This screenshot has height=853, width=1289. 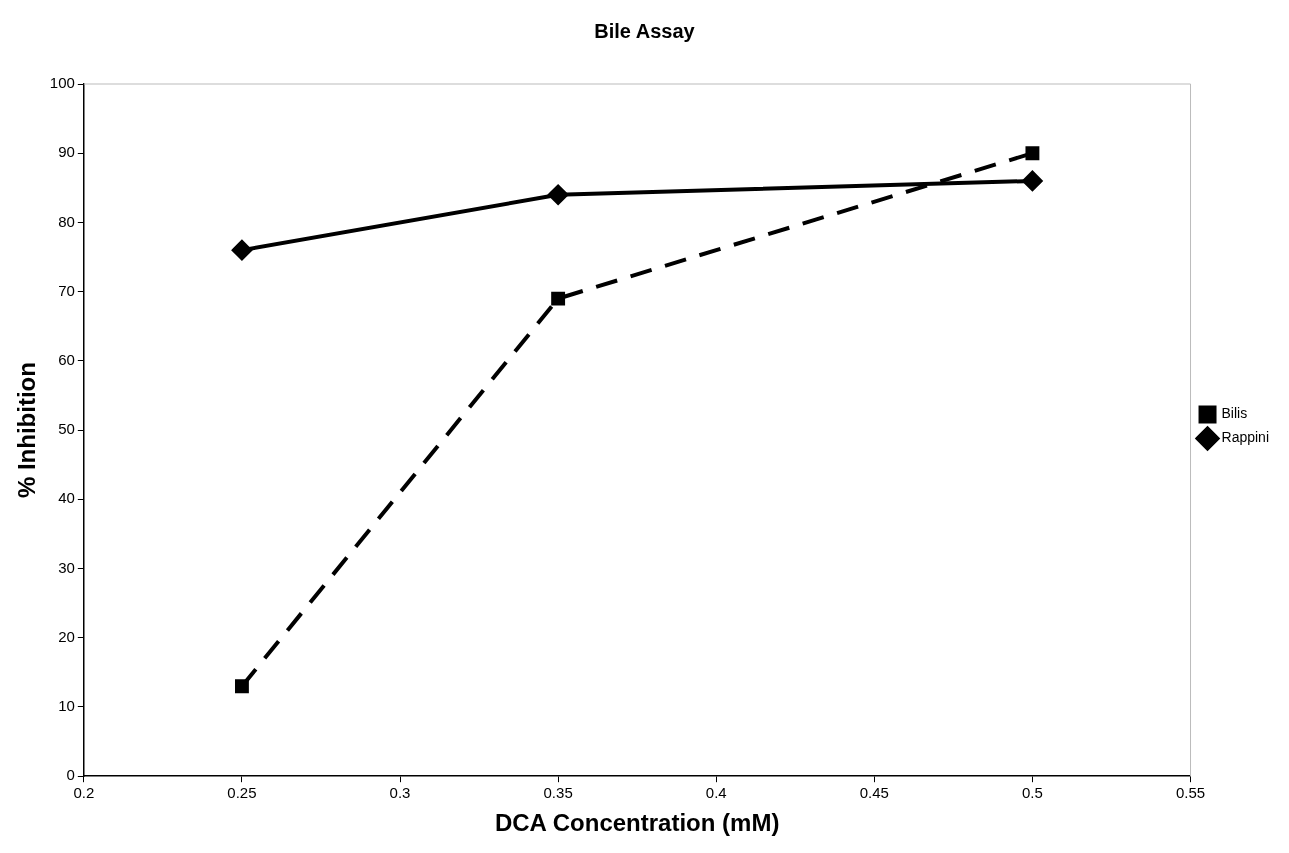 I want to click on y-tick-label: 100, so click(x=62, y=83).